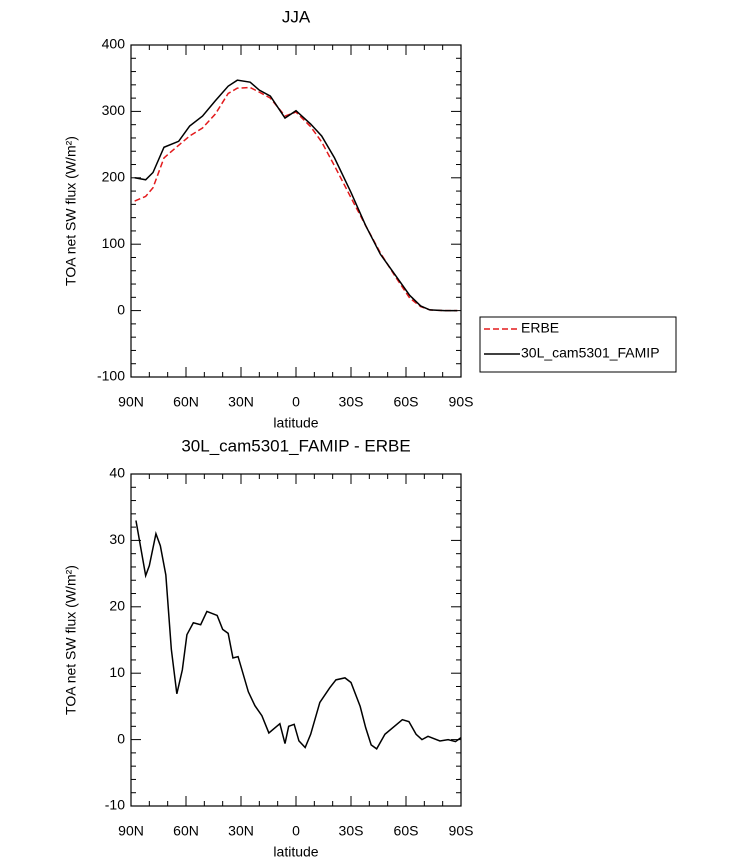 This screenshot has height=865, width=733. What do you see at coordinates (114, 177) in the screenshot?
I see `y-tick-label: 200` at bounding box center [114, 177].